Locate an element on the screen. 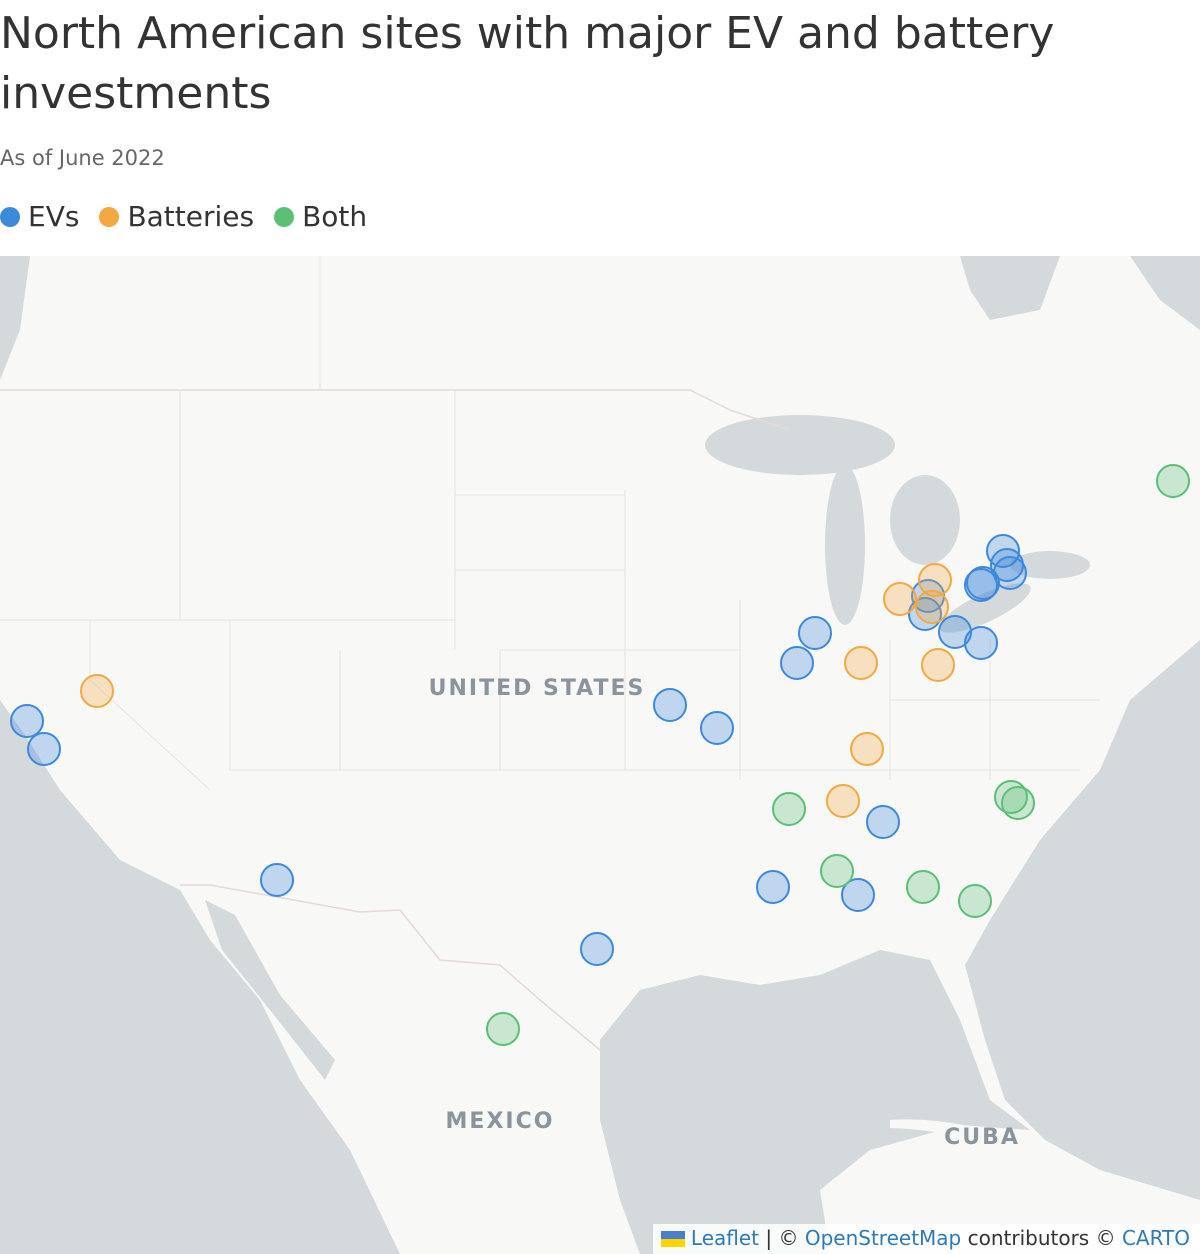 The image size is (1200, 1254). legend: EVs Batteries Both is located at coordinates (183, 216).